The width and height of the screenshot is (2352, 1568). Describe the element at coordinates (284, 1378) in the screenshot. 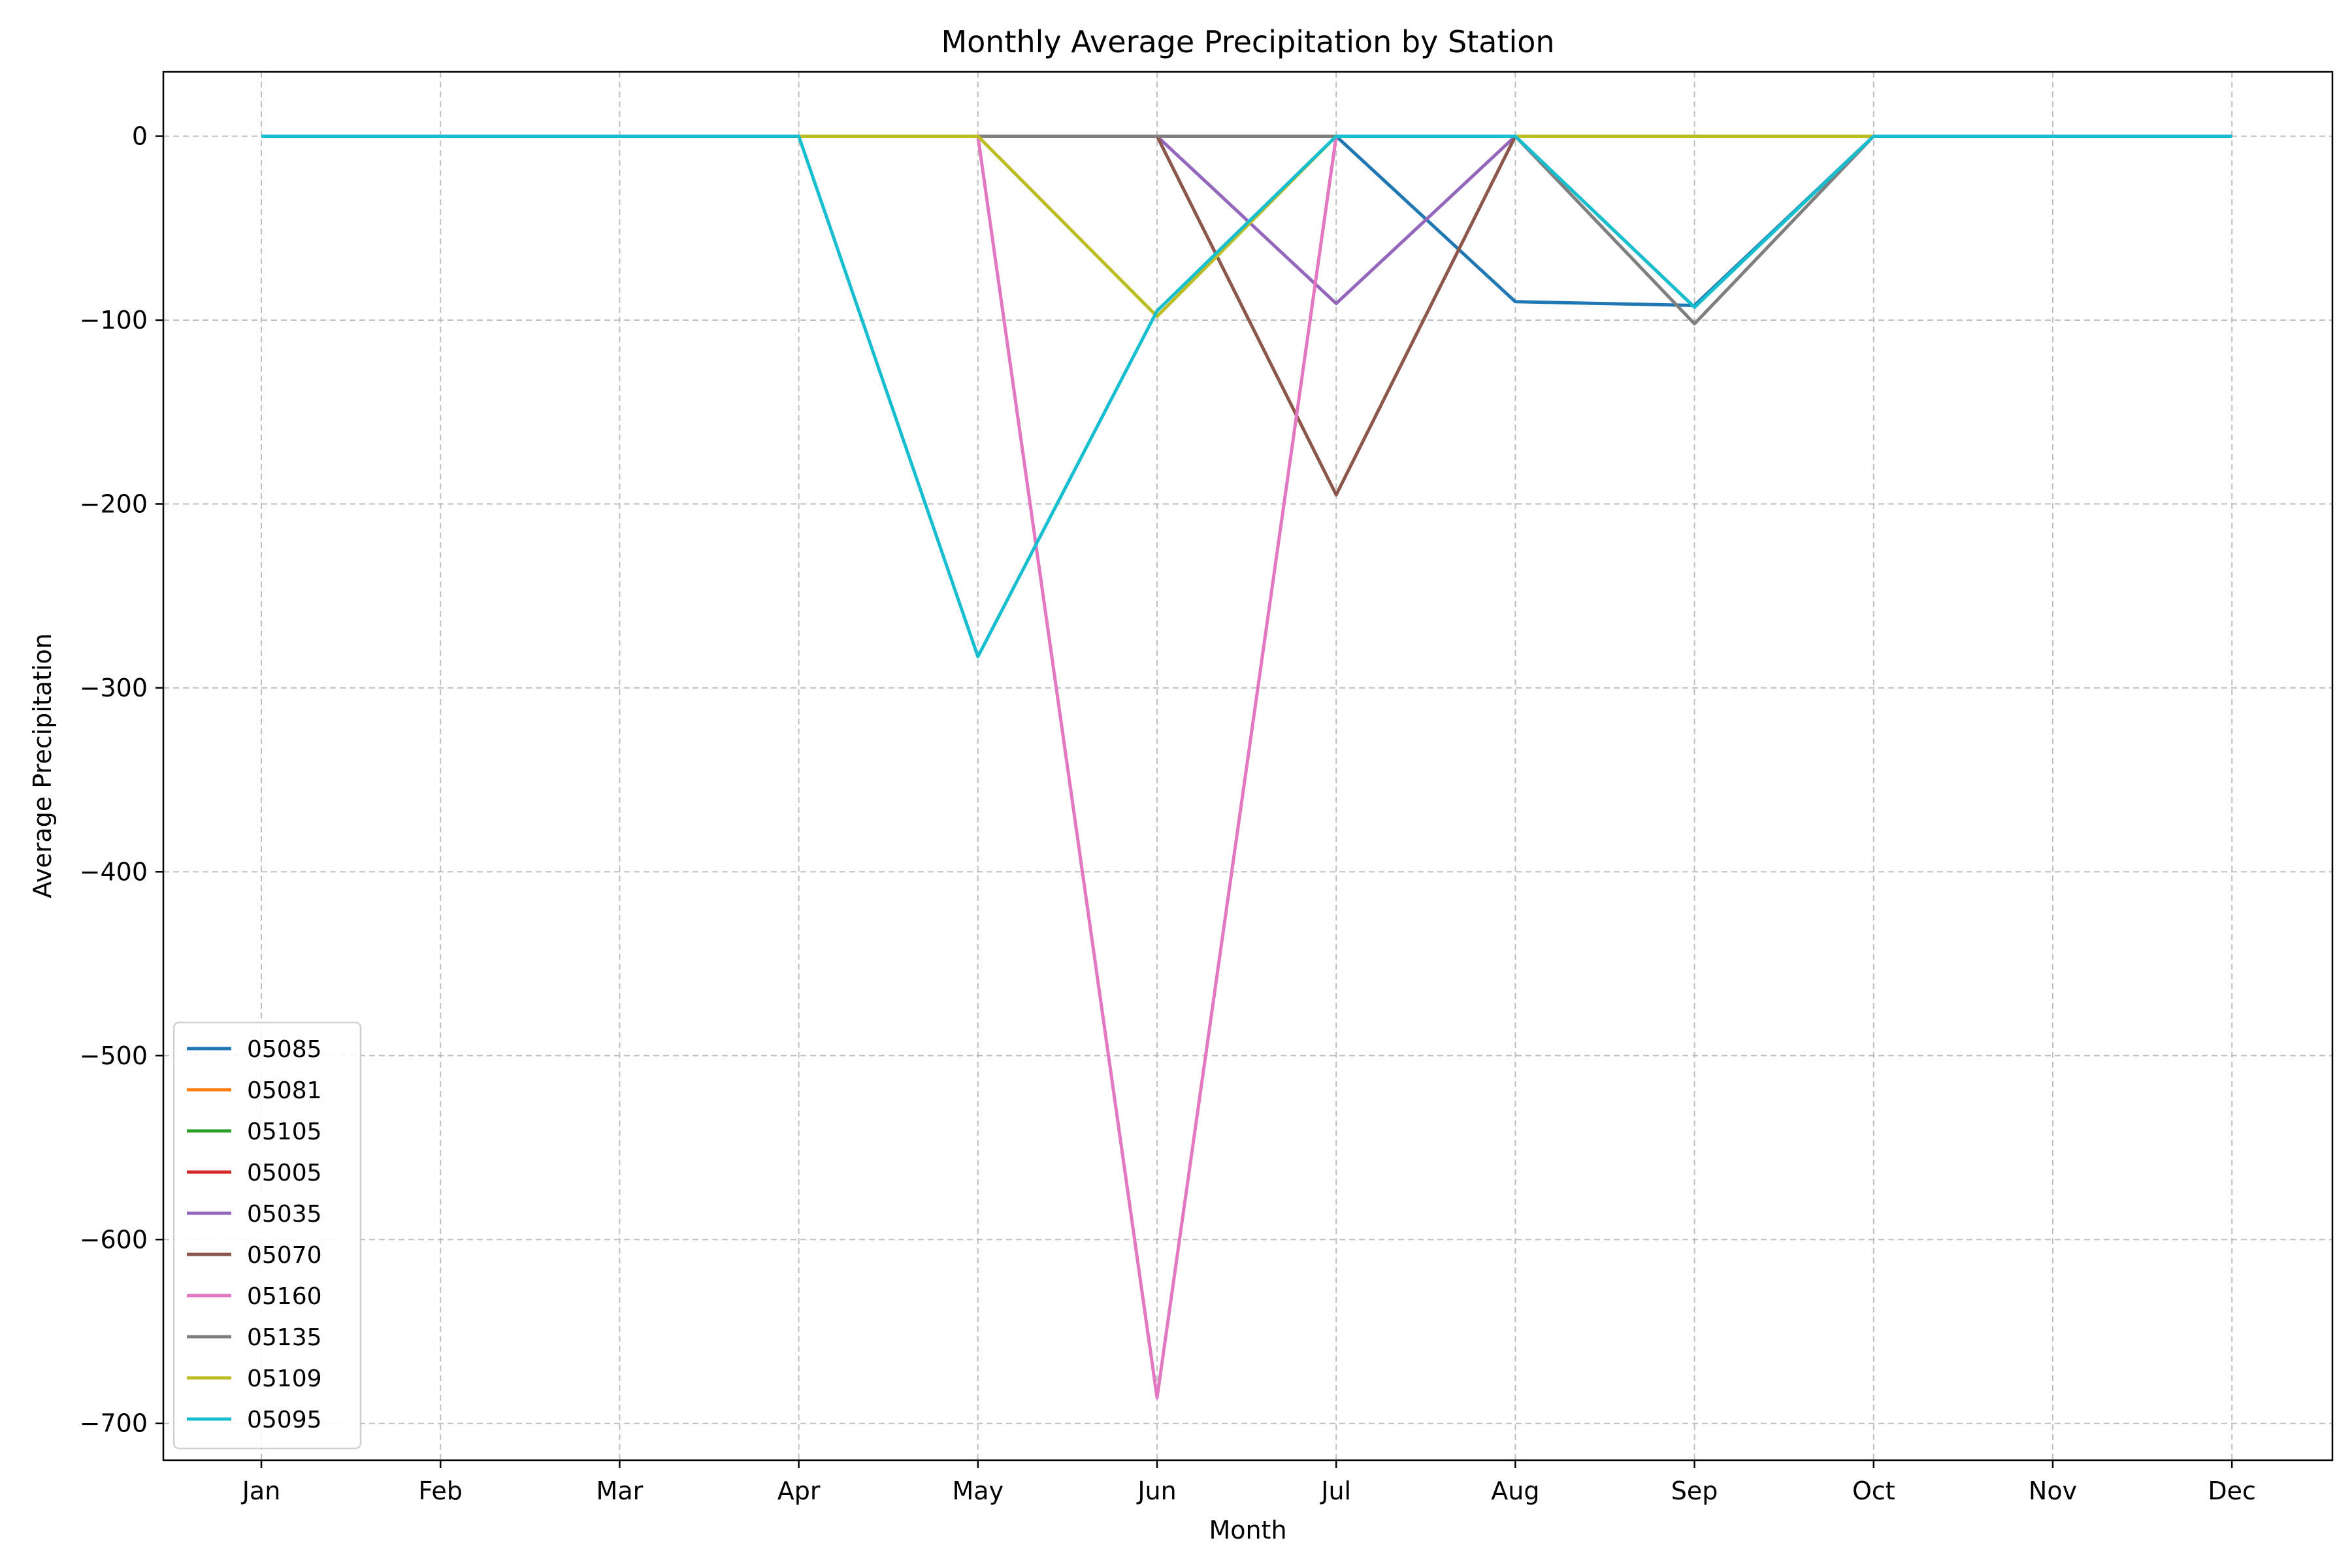

I see `legend-entry-label: 05109` at that location.